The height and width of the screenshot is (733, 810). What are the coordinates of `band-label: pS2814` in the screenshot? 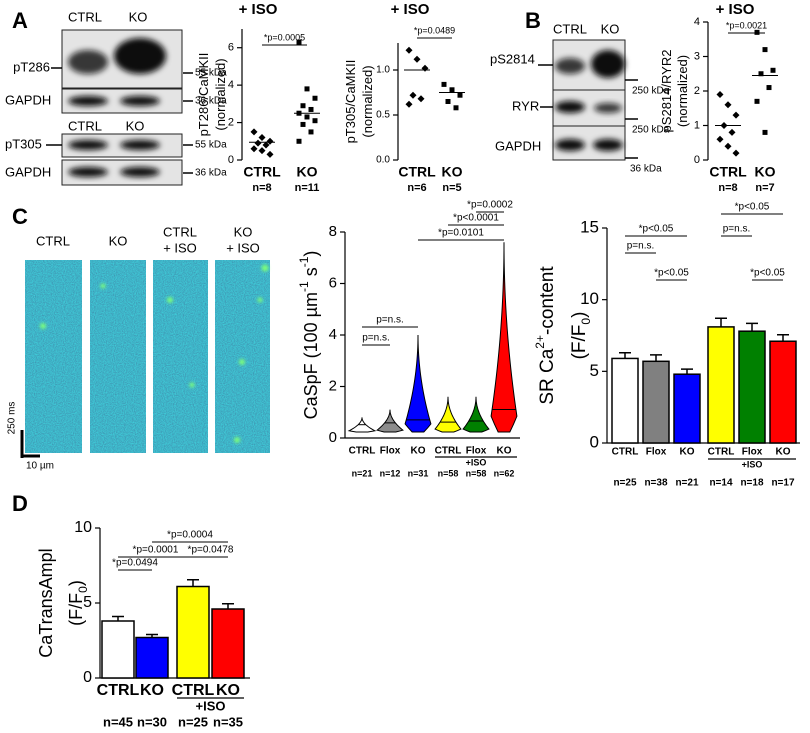 It's located at (512, 58).